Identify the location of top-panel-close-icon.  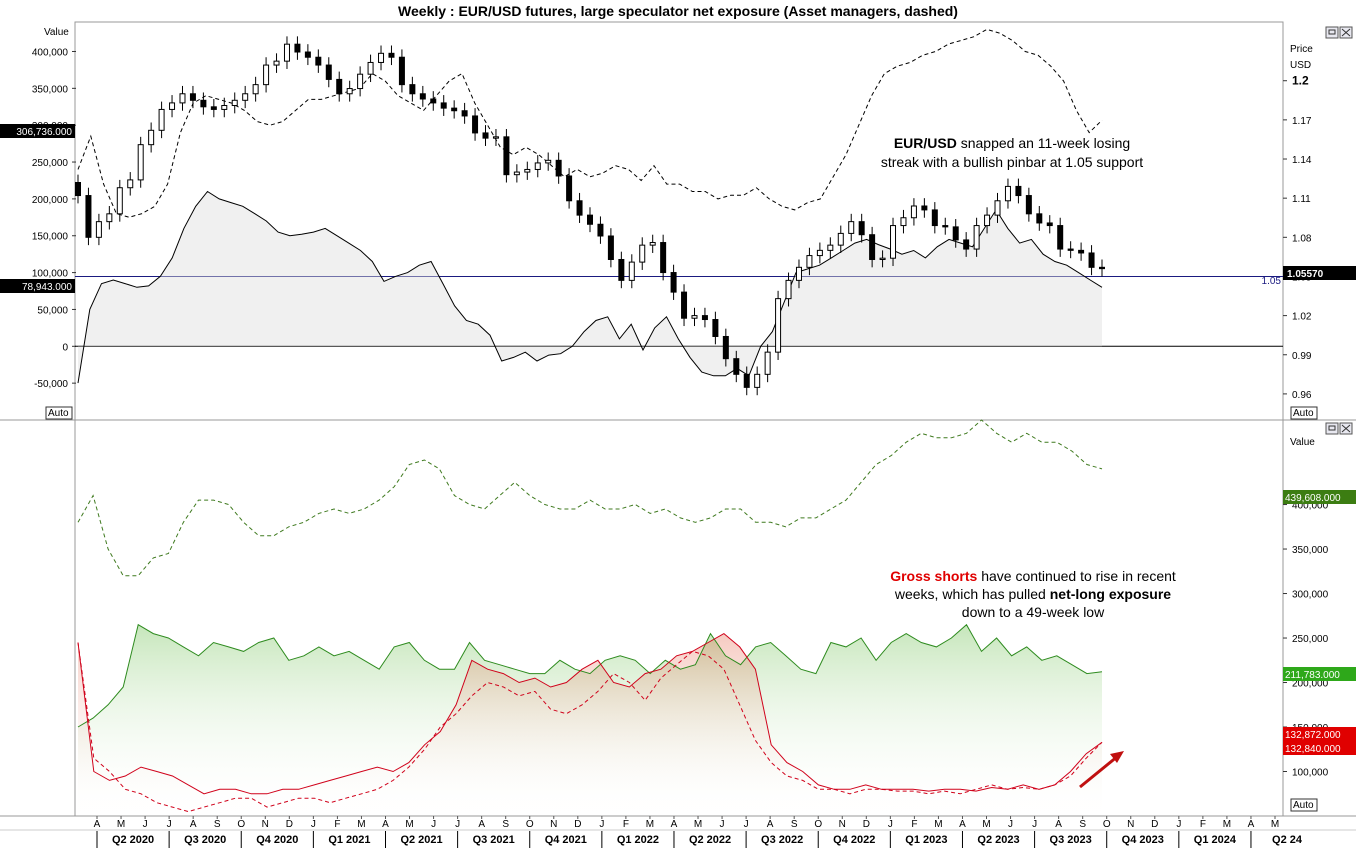
(1346, 32).